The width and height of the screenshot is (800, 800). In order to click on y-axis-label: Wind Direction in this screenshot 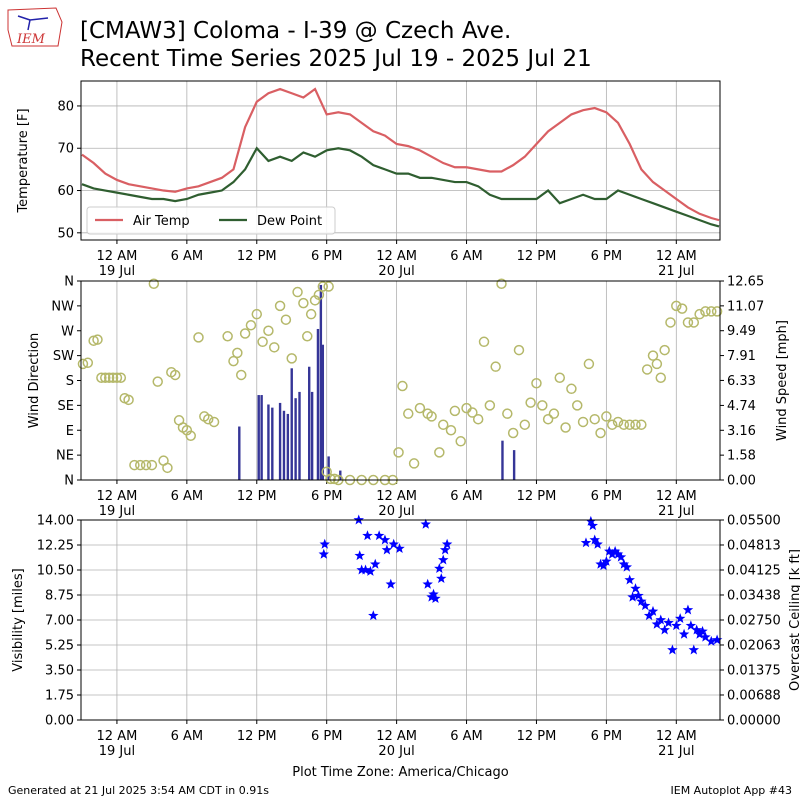, I will do `click(34, 381)`.